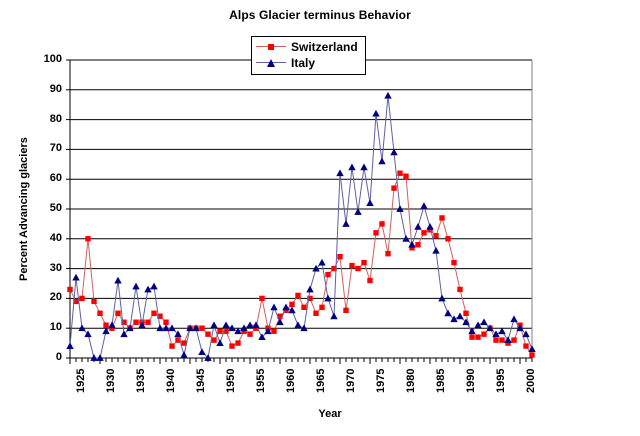 The width and height of the screenshot is (640, 436). Describe the element at coordinates (55, 237) in the screenshot. I see `y-tick-label: 40` at that location.